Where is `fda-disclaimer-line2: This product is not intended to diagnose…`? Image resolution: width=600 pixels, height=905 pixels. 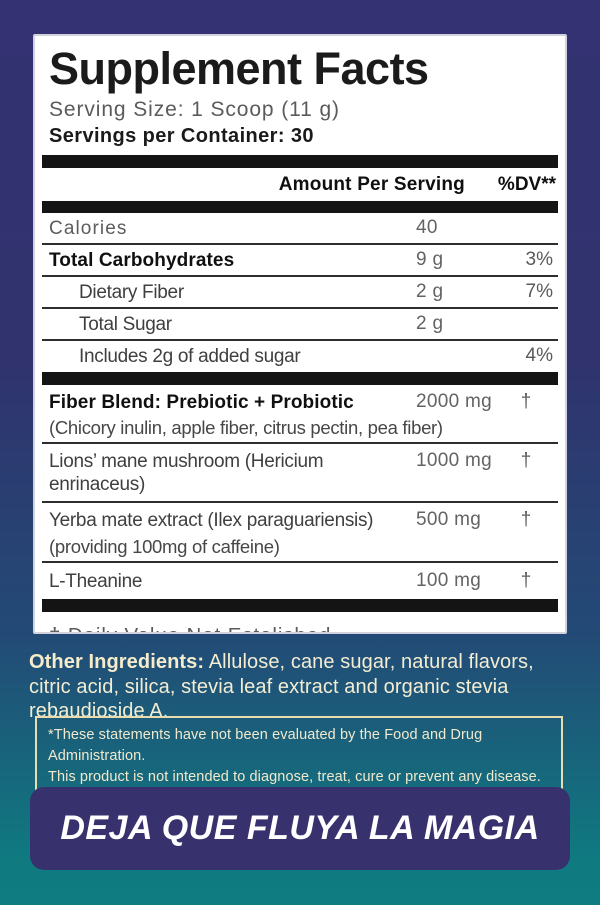
fda-disclaimer-line2: This product is not intended to diagnose… is located at coordinates (294, 777).